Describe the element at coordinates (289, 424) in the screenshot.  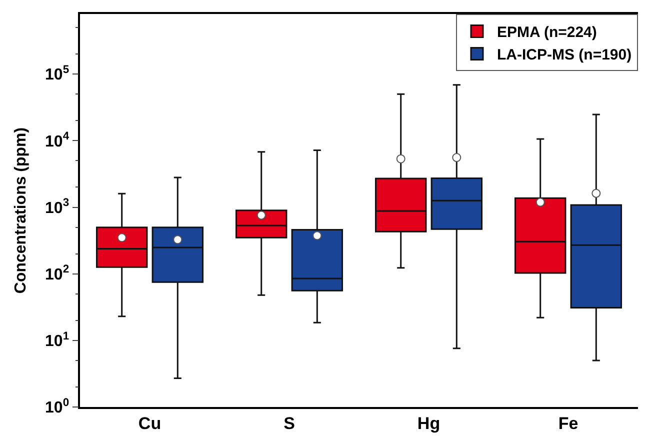
I see `x-tick-label: S` at that location.